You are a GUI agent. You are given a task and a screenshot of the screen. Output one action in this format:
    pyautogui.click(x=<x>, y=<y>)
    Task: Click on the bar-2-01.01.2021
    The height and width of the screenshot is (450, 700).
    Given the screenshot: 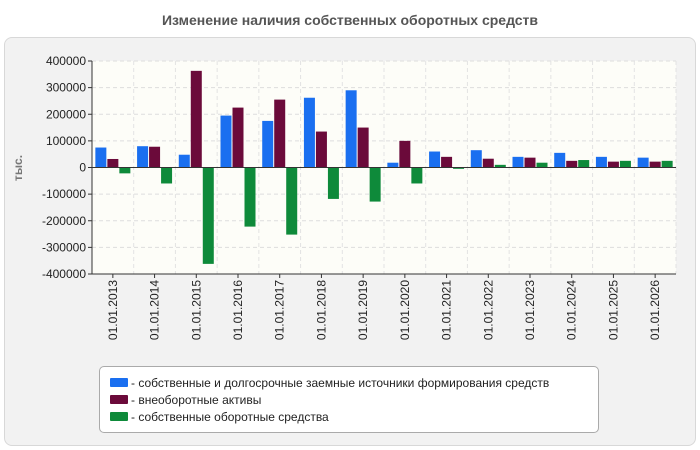 What is the action you would take?
    pyautogui.click(x=447, y=162)
    